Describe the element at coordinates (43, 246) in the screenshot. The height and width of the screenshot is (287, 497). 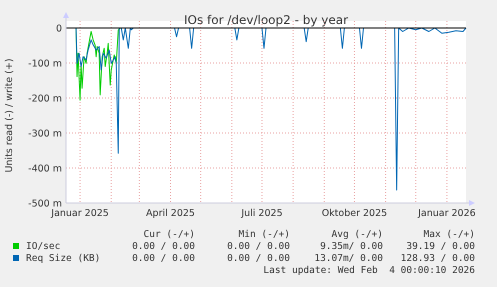
I see `legend-label: IO/sec` at that location.